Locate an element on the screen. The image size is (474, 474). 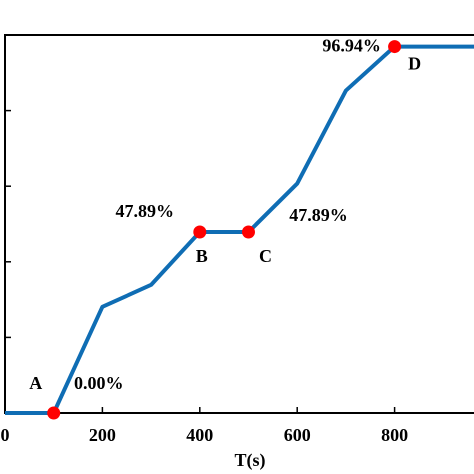
point-label: A is located at coordinates (35, 383).